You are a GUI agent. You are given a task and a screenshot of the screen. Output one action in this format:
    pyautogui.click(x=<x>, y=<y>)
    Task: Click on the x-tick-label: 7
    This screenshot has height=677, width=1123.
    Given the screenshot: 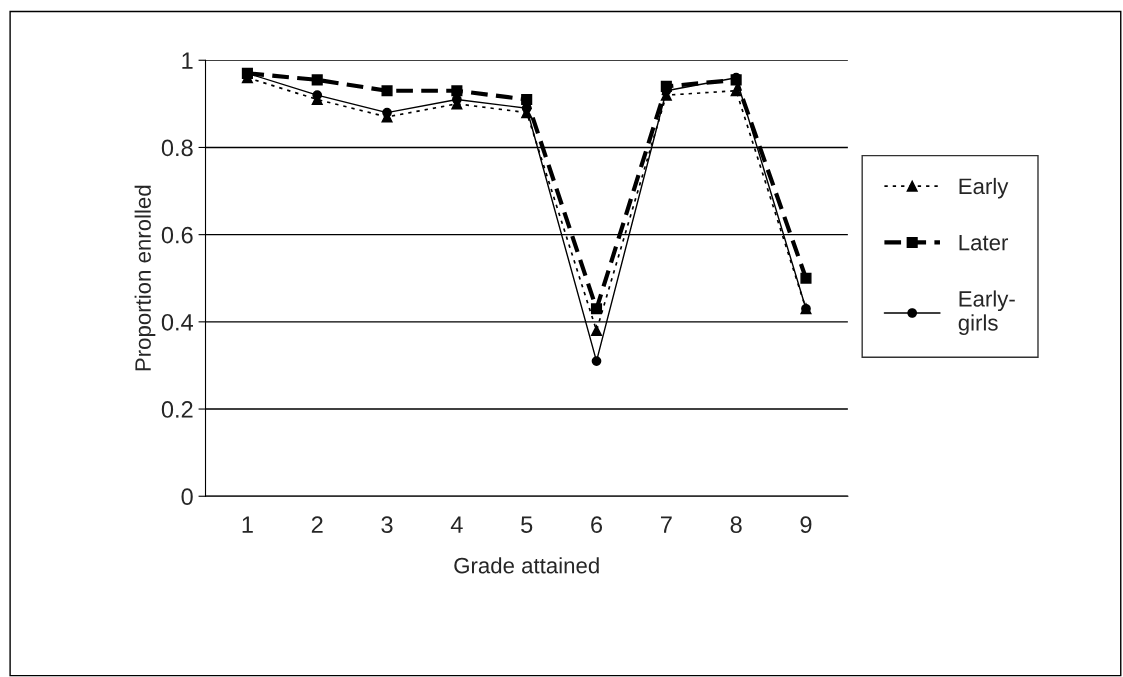 What is the action you would take?
    pyautogui.click(x=666, y=524)
    